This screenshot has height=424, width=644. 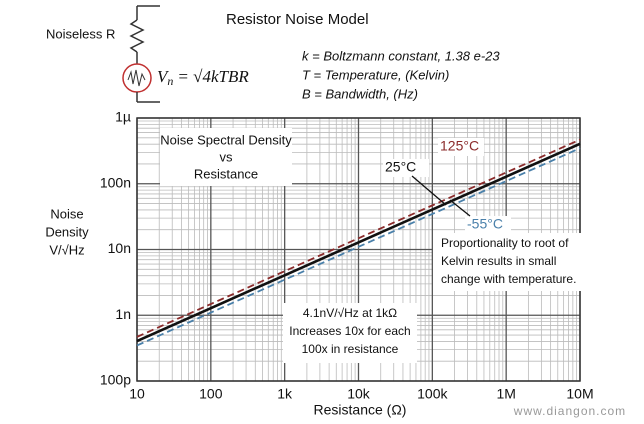 What do you see at coordinates (360, 93) in the screenshot?
I see `definition: B = Bandwidth, (Hz)` at bounding box center [360, 93].